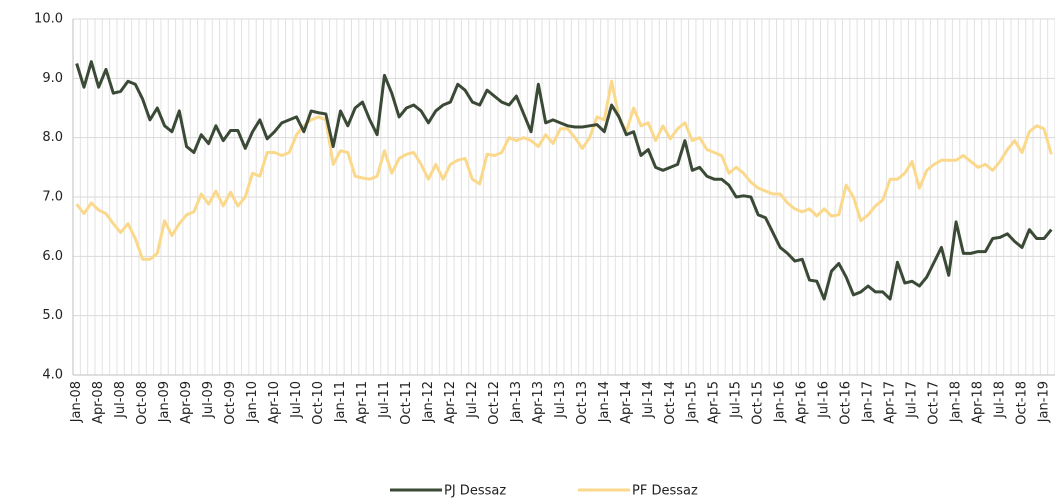  Describe the element at coordinates (494, 403) in the screenshot. I see `x-tick-label: Oct-12` at that location.